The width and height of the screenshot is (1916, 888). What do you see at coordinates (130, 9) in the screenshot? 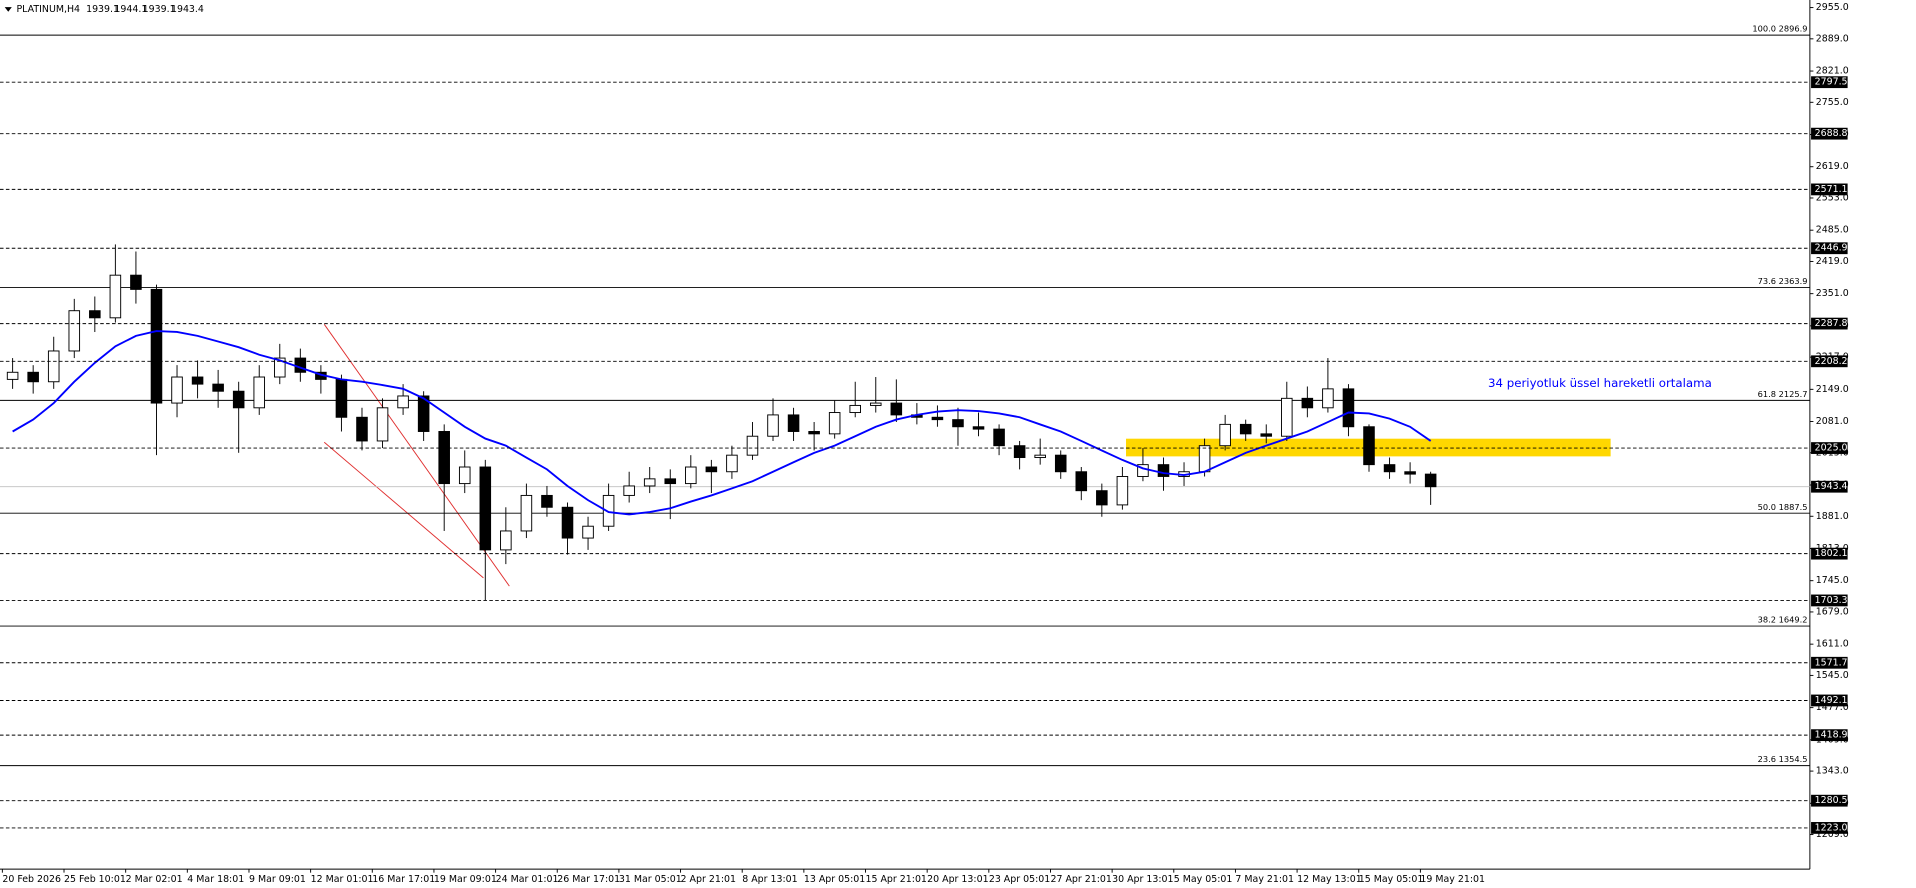
I see `header-value: 1944.1` at bounding box center [130, 9].